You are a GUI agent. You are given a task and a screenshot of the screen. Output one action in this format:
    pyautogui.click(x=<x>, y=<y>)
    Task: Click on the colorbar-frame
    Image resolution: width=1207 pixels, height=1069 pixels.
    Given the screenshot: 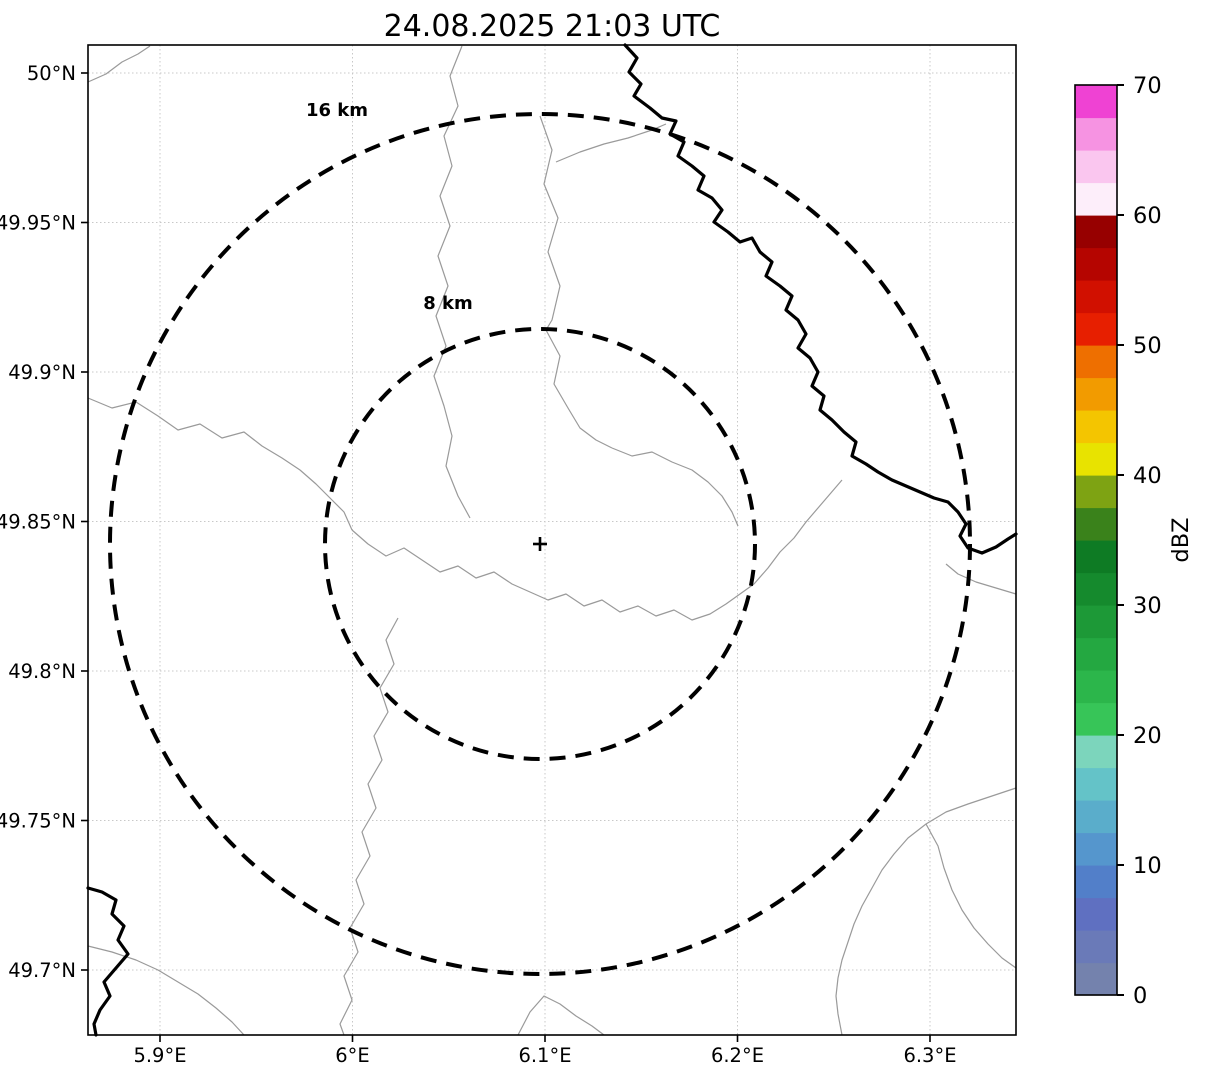 What is the action you would take?
    pyautogui.click(x=1096, y=540)
    